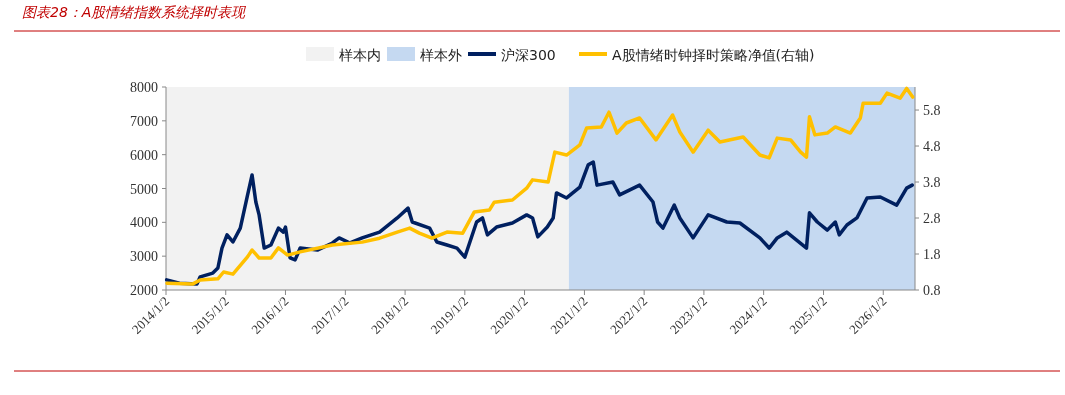  What do you see at coordinates (932, 290) in the screenshot?
I see `y2-tick-label: 0.8` at bounding box center [932, 290].